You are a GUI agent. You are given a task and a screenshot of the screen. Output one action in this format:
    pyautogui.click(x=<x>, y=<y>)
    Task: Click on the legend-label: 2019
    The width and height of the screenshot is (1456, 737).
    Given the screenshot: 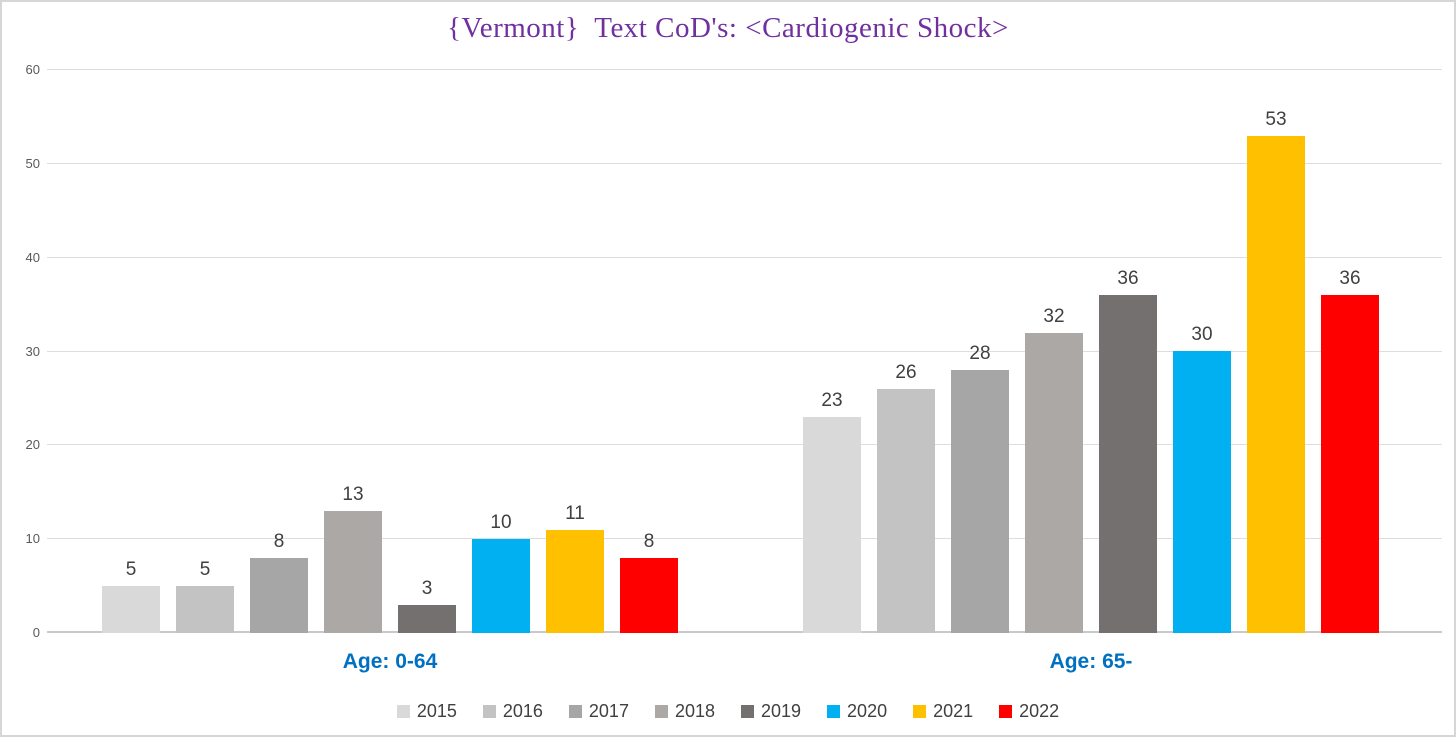 What is the action you would take?
    pyautogui.click(x=781, y=711)
    